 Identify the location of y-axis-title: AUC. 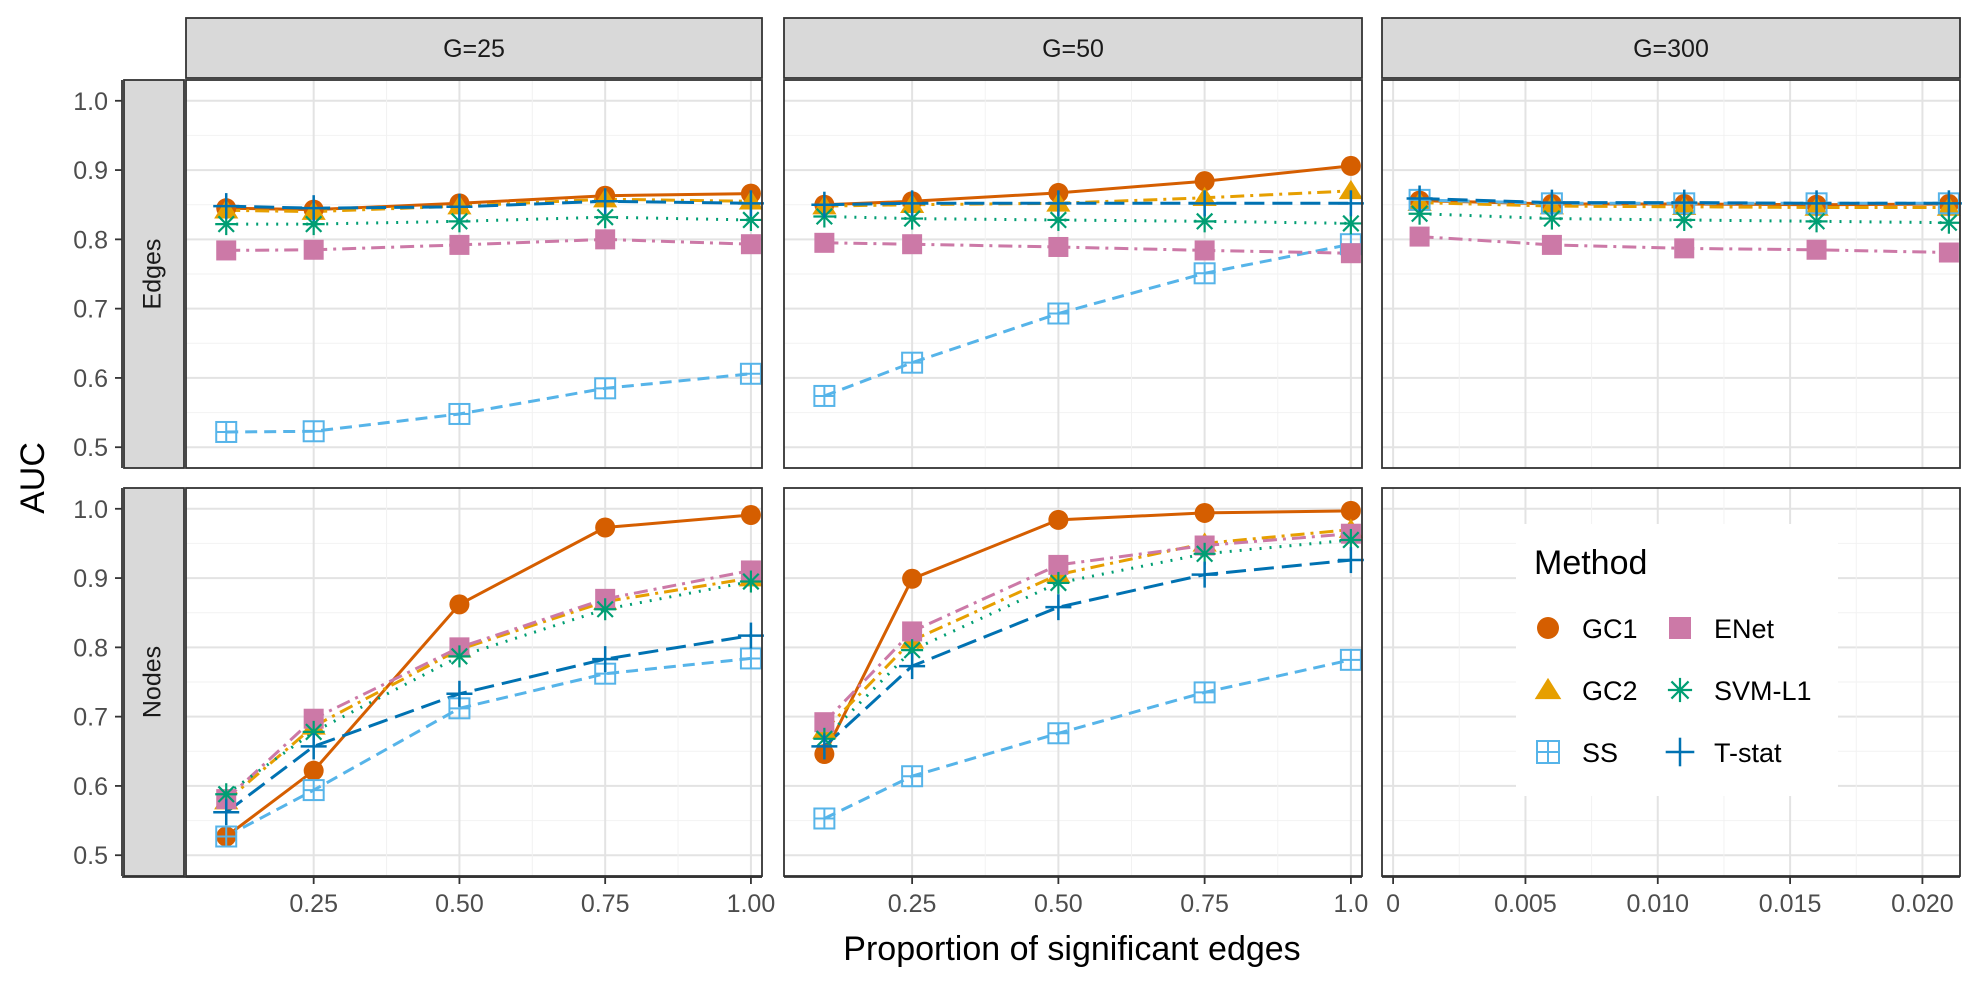
(33, 478).